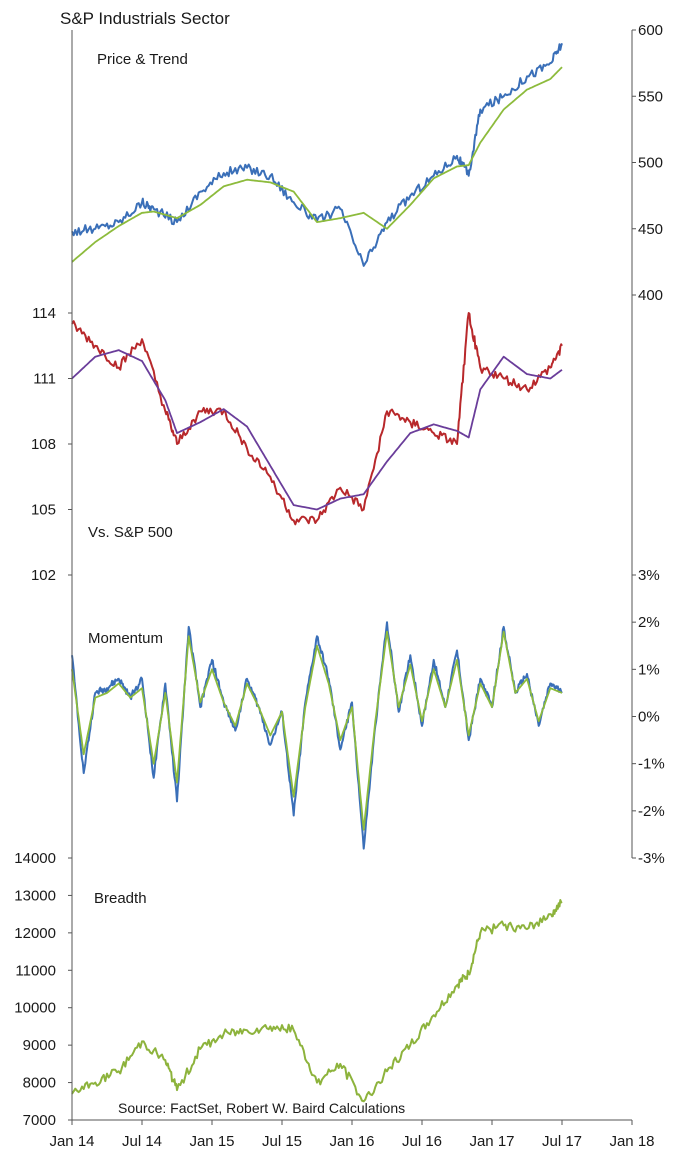  I want to click on breadth-ytick-label: 9000, so click(39, 1045).